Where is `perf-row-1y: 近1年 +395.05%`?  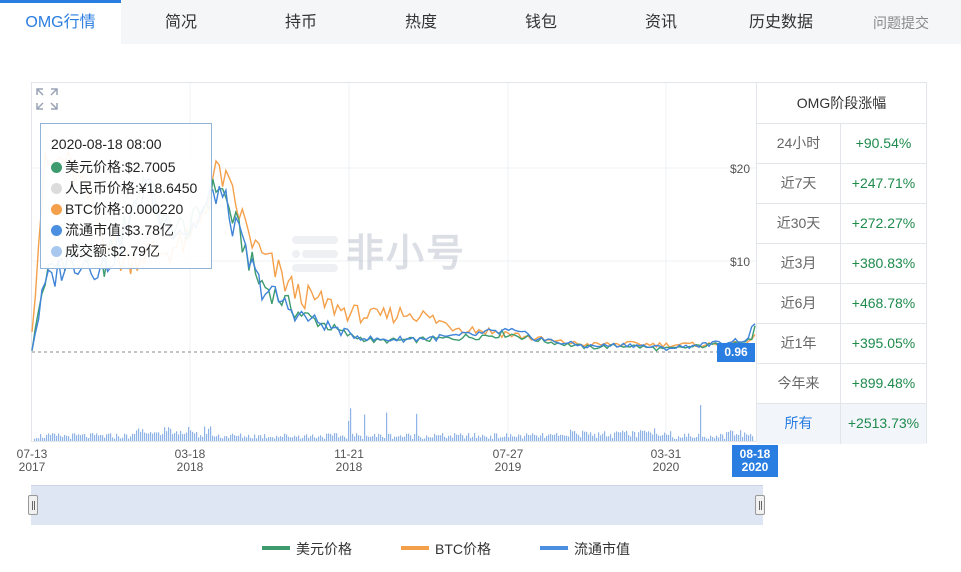
perf-row-1y: 近1年 +395.05% is located at coordinates (841, 344).